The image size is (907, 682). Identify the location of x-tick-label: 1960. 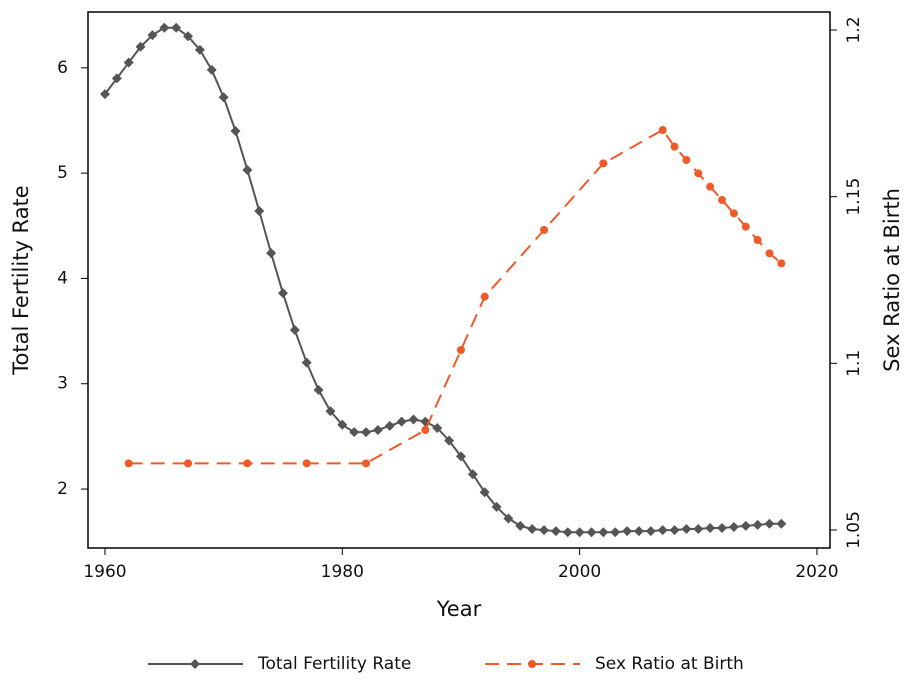
(104, 572).